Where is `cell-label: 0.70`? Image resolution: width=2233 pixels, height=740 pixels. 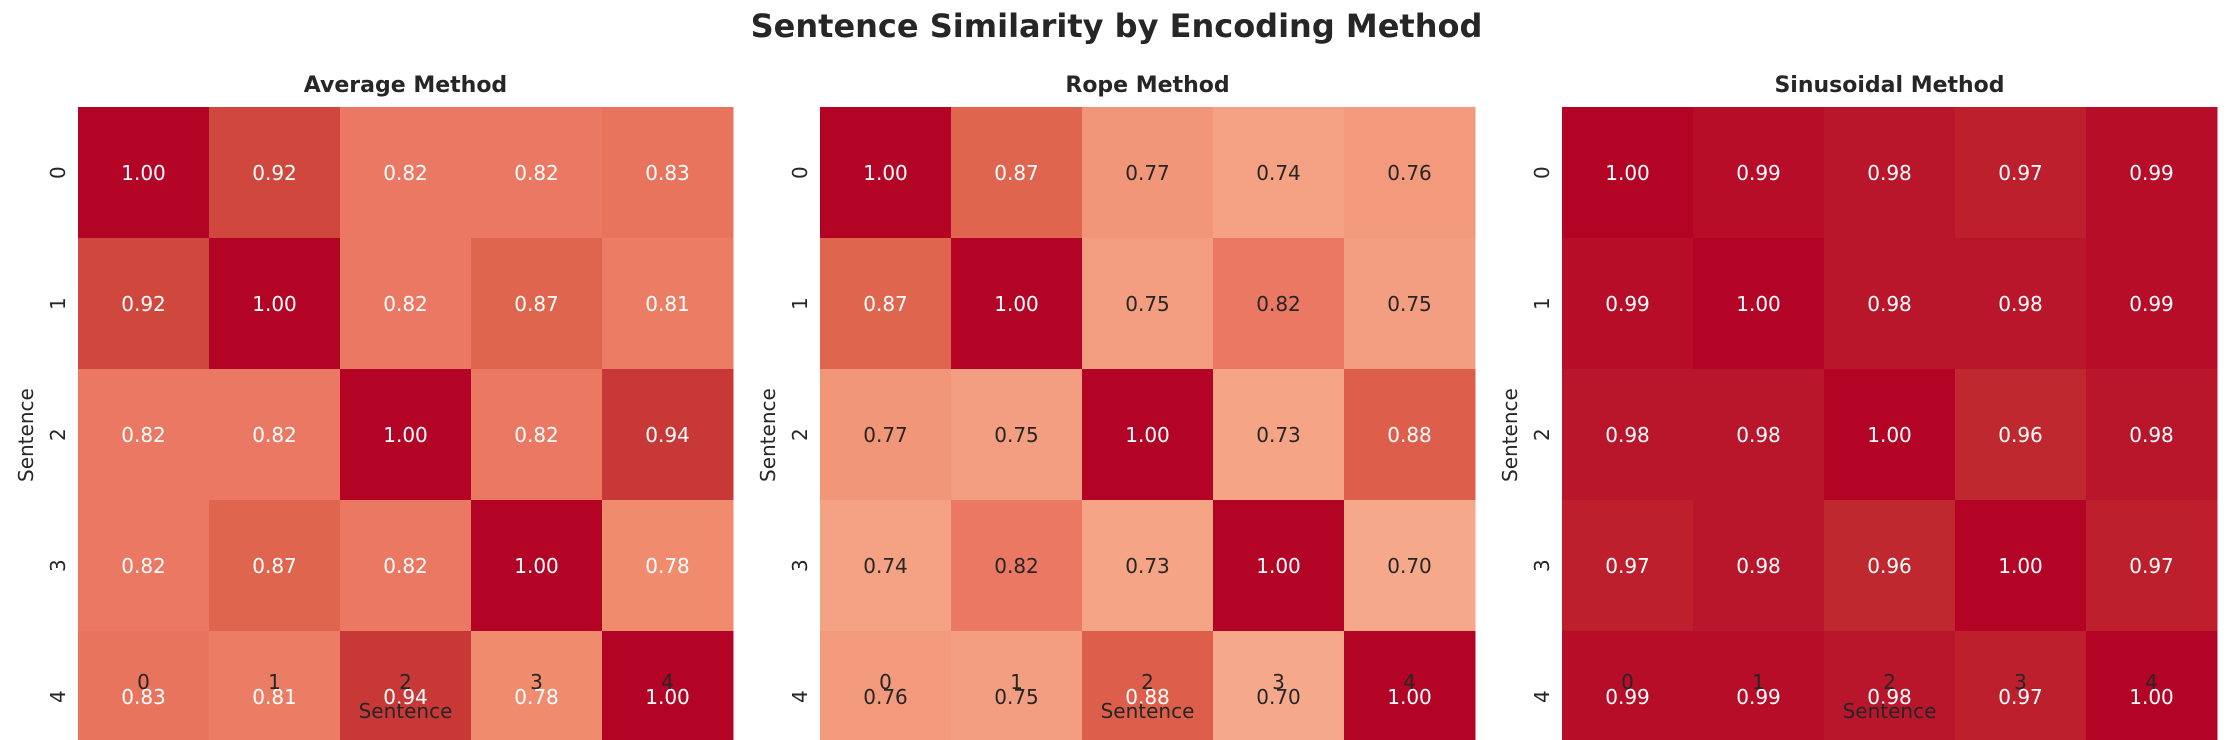 cell-label: 0.70 is located at coordinates (1278, 696).